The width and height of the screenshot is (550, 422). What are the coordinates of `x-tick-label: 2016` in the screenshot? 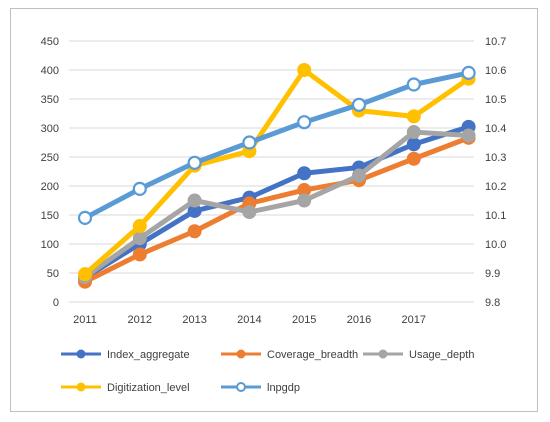 It's located at (359, 320).